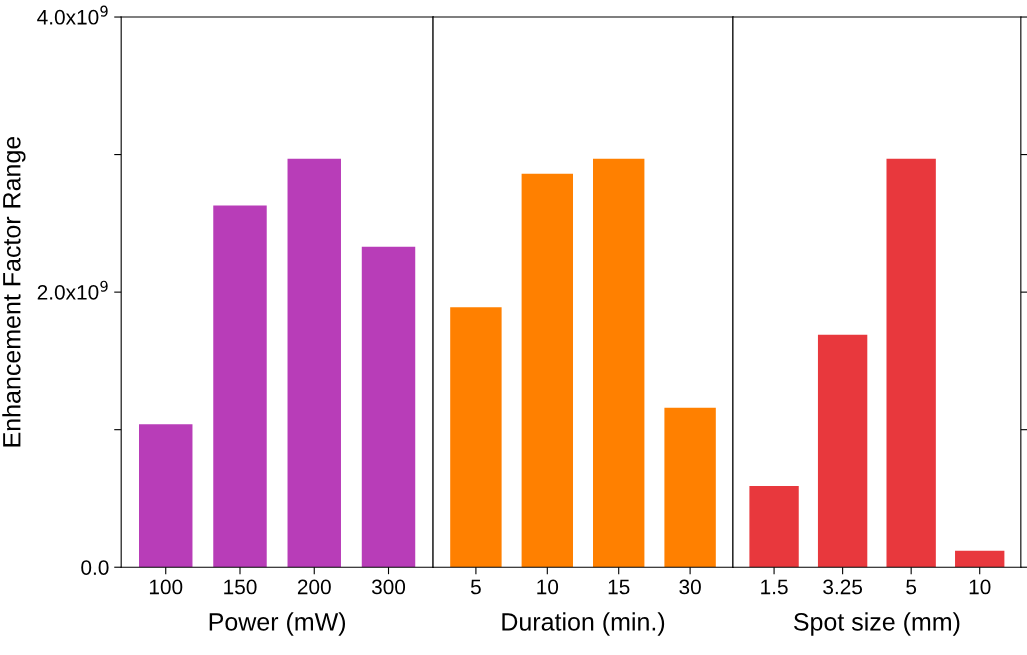 The image size is (1027, 655). What do you see at coordinates (843, 587) in the screenshot?
I see `x-tick-label: 3.25` at bounding box center [843, 587].